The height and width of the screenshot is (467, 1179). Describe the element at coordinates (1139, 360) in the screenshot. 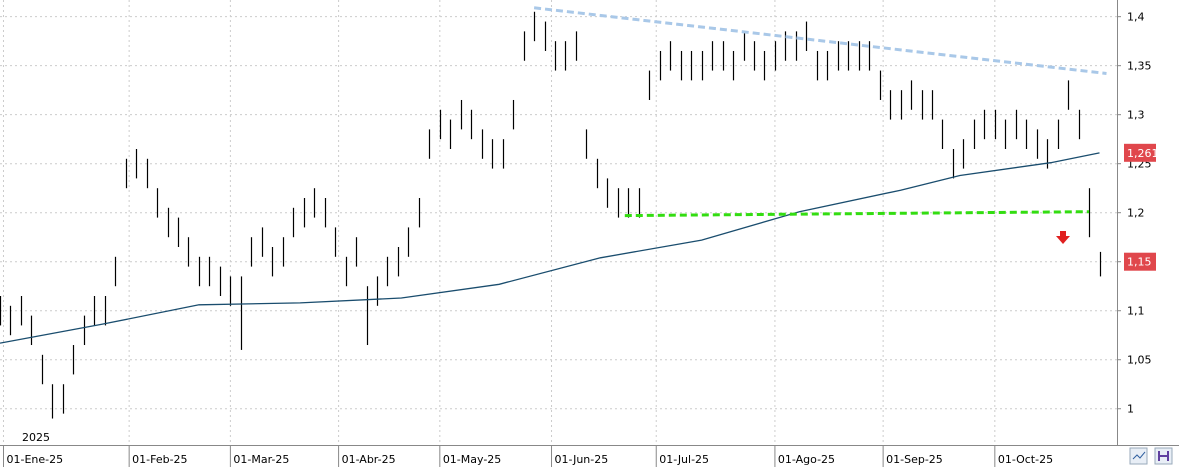

I see `y-tick-label: 1,05` at that location.